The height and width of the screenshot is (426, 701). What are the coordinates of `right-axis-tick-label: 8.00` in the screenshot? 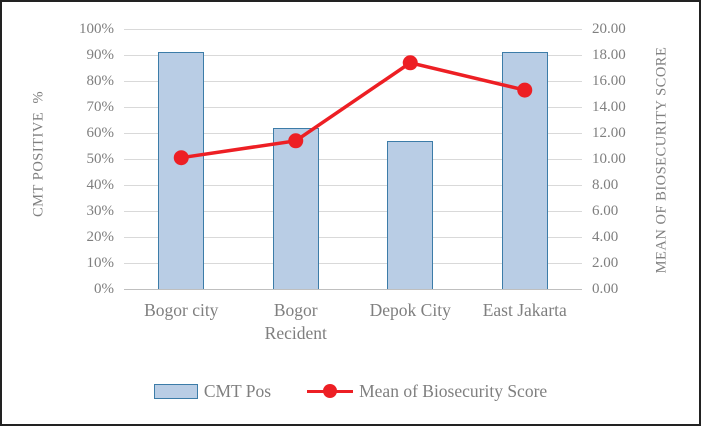 It's located at (605, 185).